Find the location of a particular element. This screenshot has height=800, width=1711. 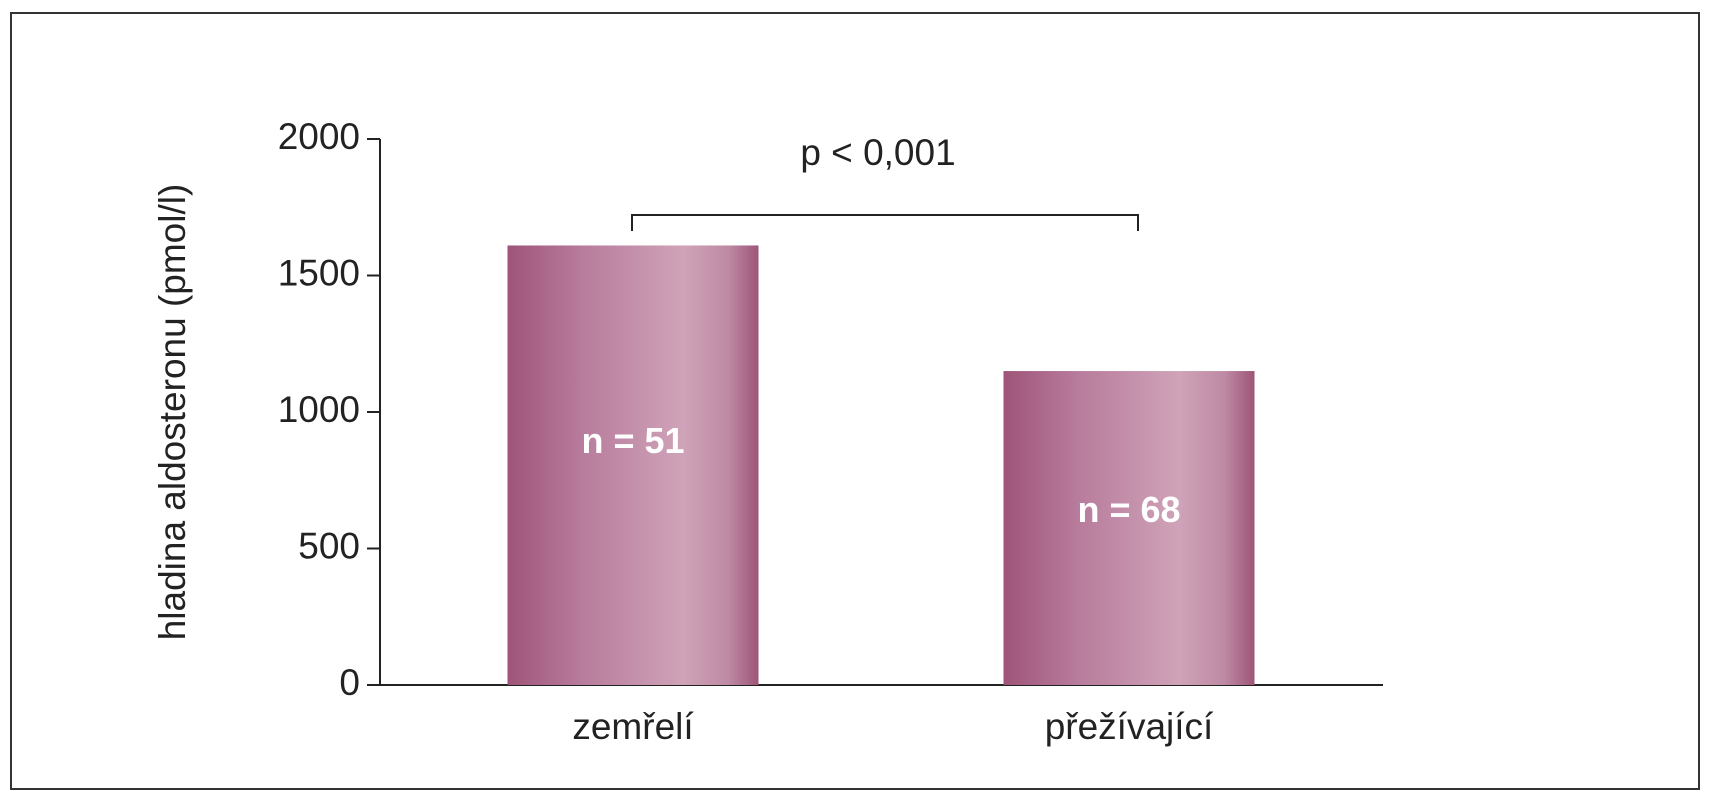

y-tick-label: 0 is located at coordinates (349, 682).